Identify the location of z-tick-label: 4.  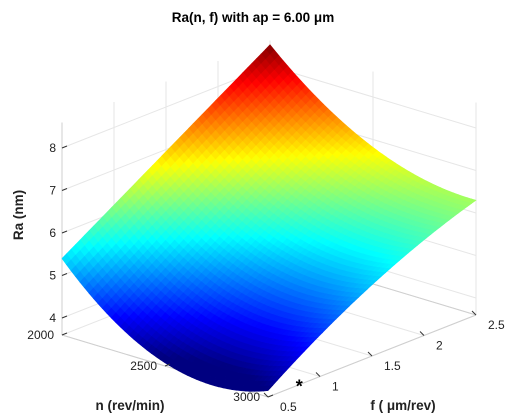
(52, 318).